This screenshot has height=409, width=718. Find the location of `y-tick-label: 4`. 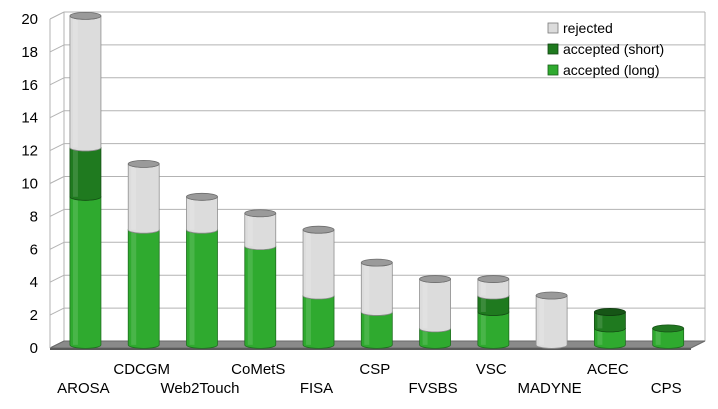

y-tick-label: 4 is located at coordinates (34, 282).